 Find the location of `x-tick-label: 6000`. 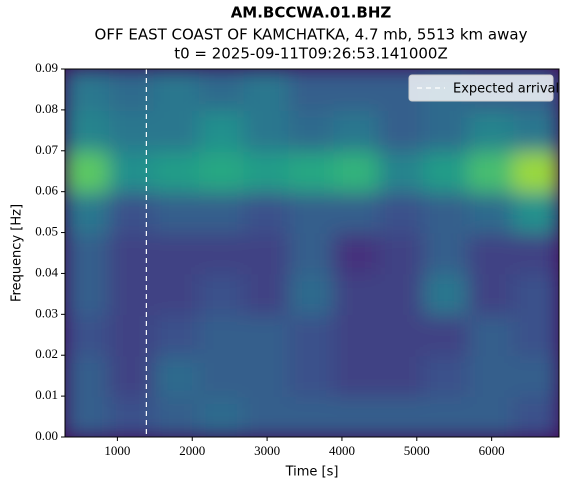

x-tick-label: 6000 is located at coordinates (492, 450).